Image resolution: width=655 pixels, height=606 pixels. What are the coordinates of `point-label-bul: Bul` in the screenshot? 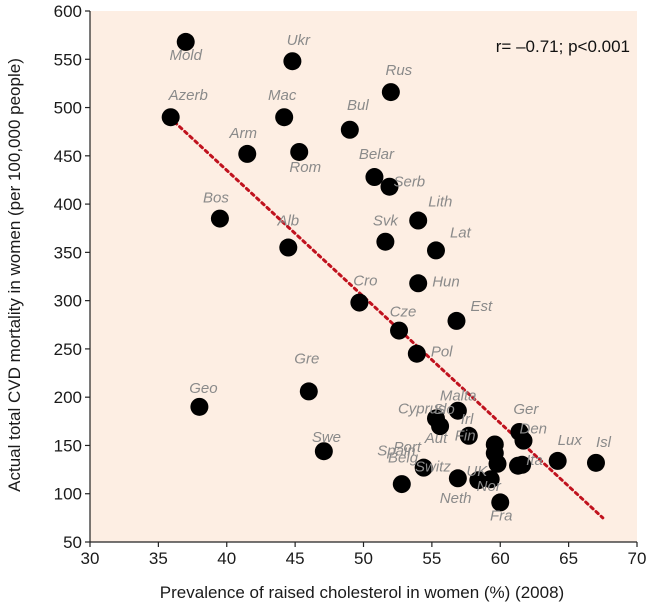 It's located at (358, 105).